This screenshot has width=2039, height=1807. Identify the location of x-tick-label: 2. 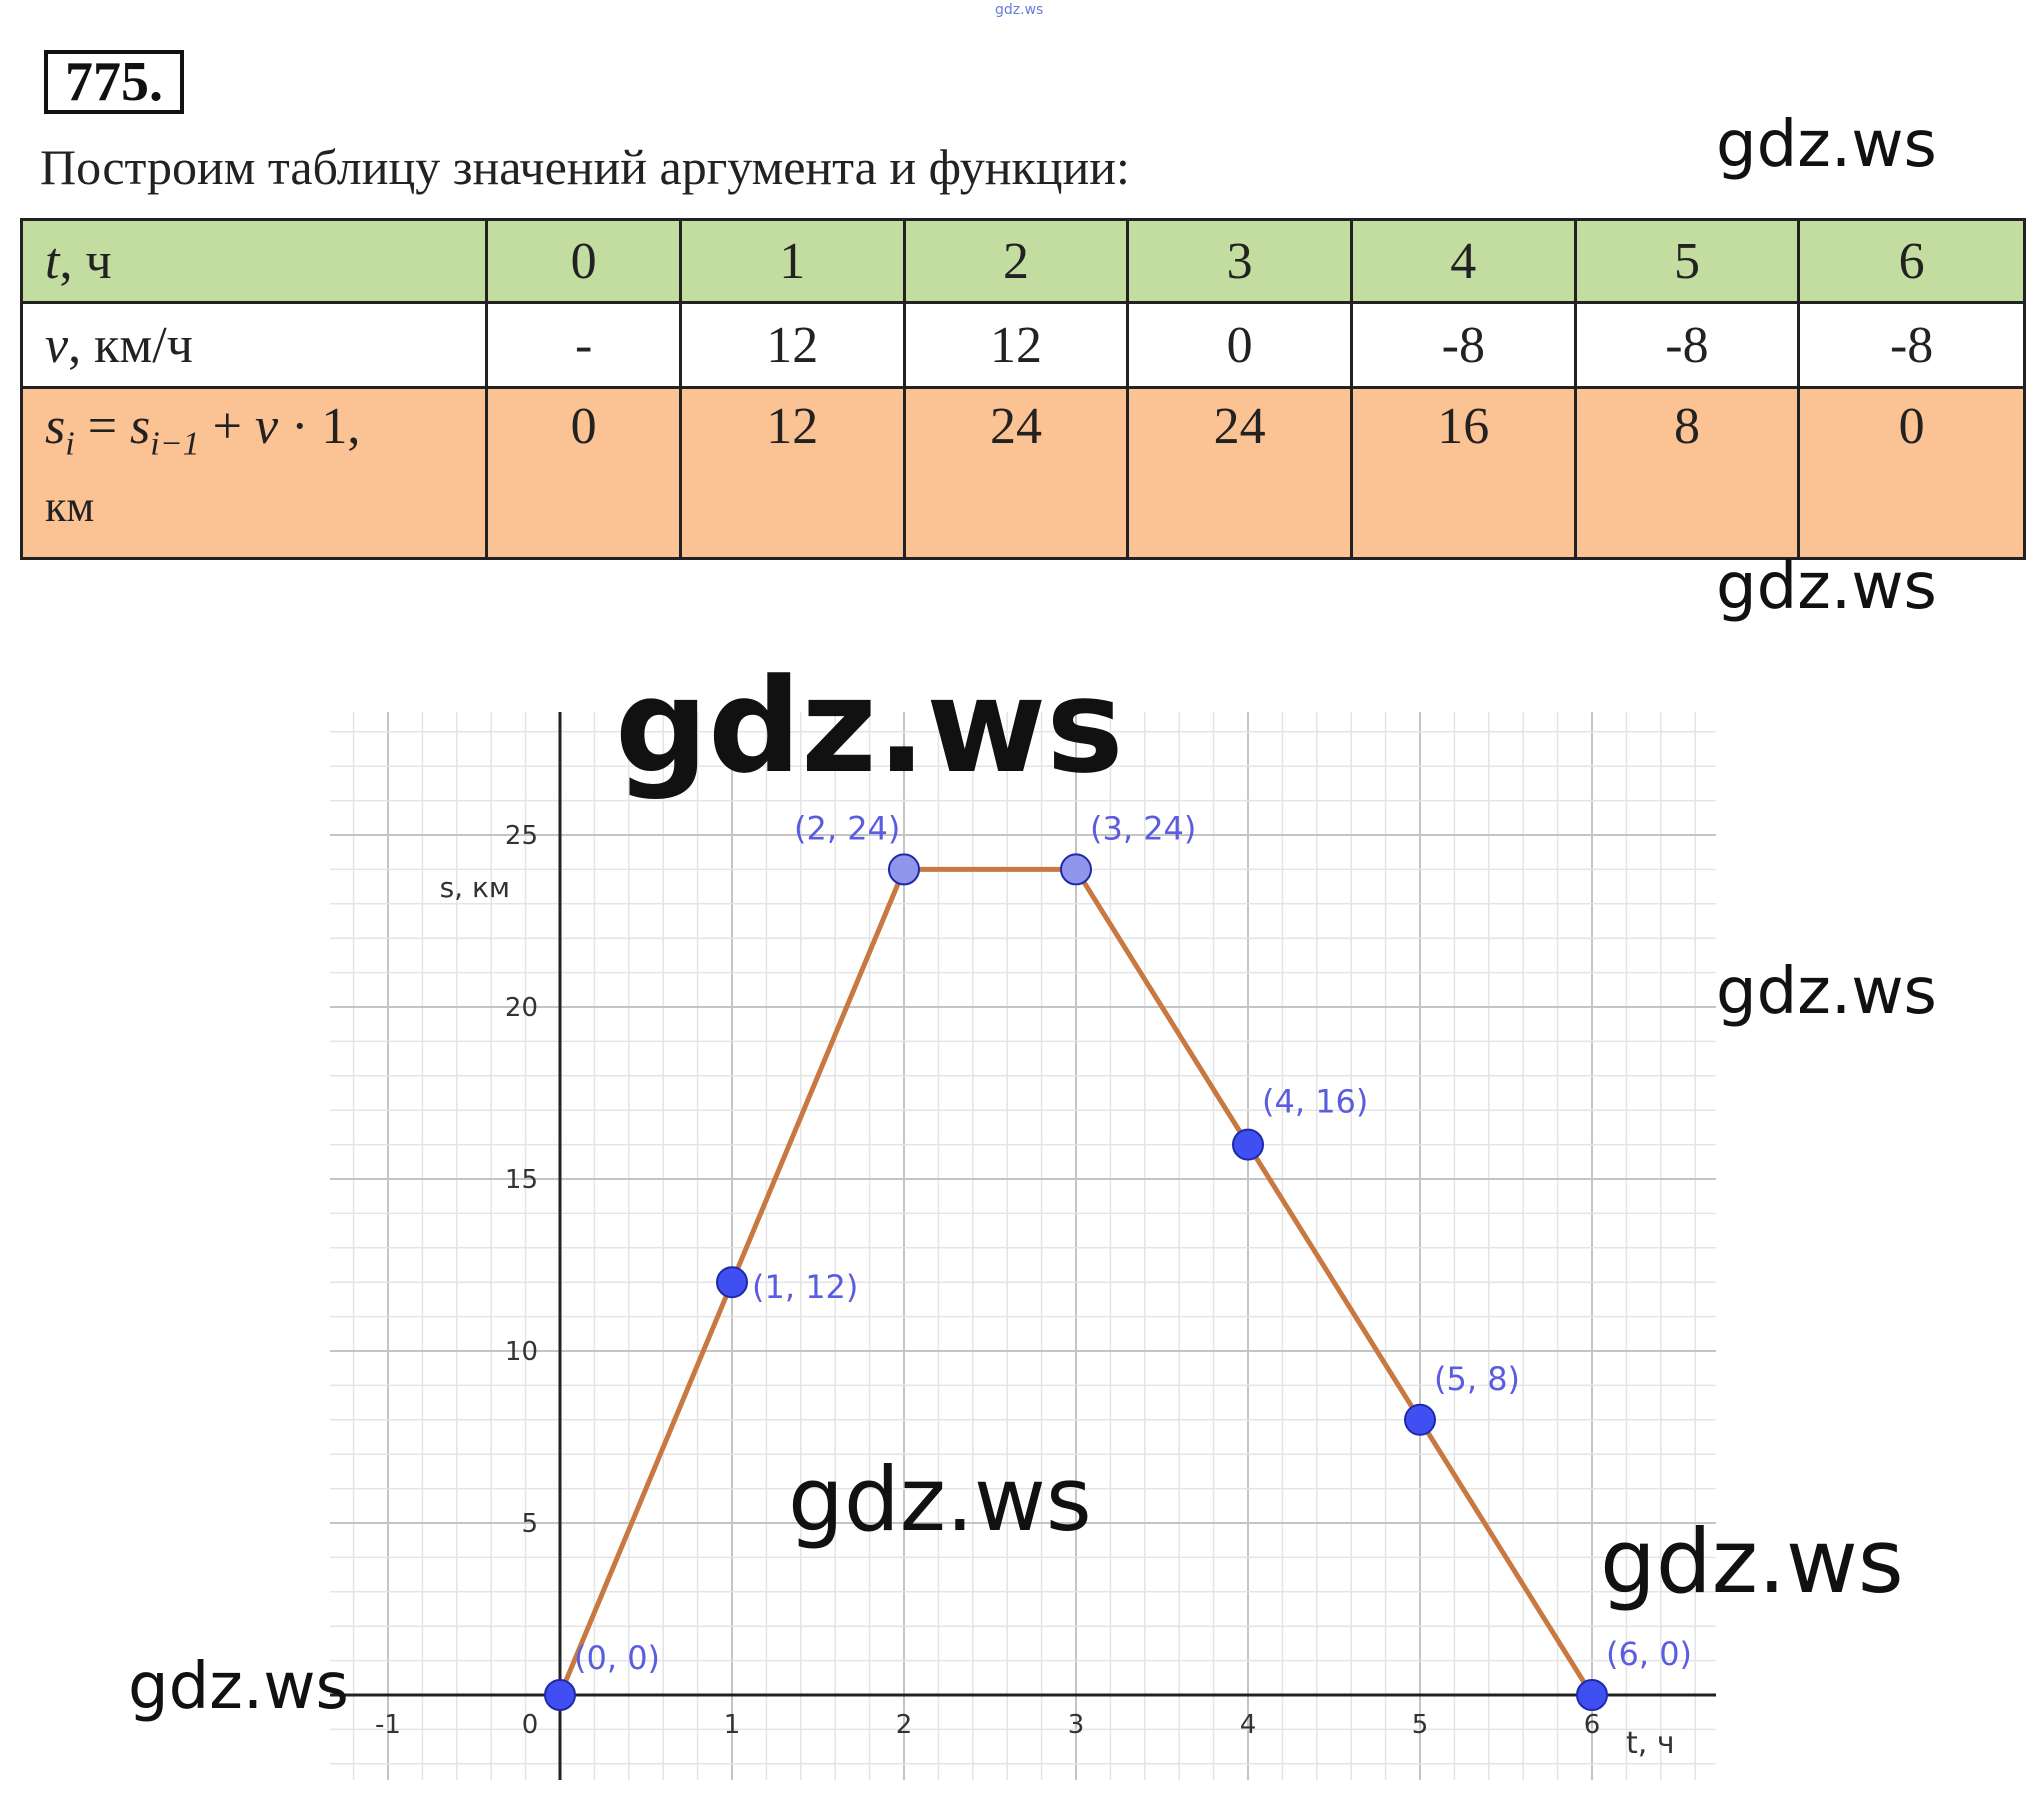
(904, 1725).